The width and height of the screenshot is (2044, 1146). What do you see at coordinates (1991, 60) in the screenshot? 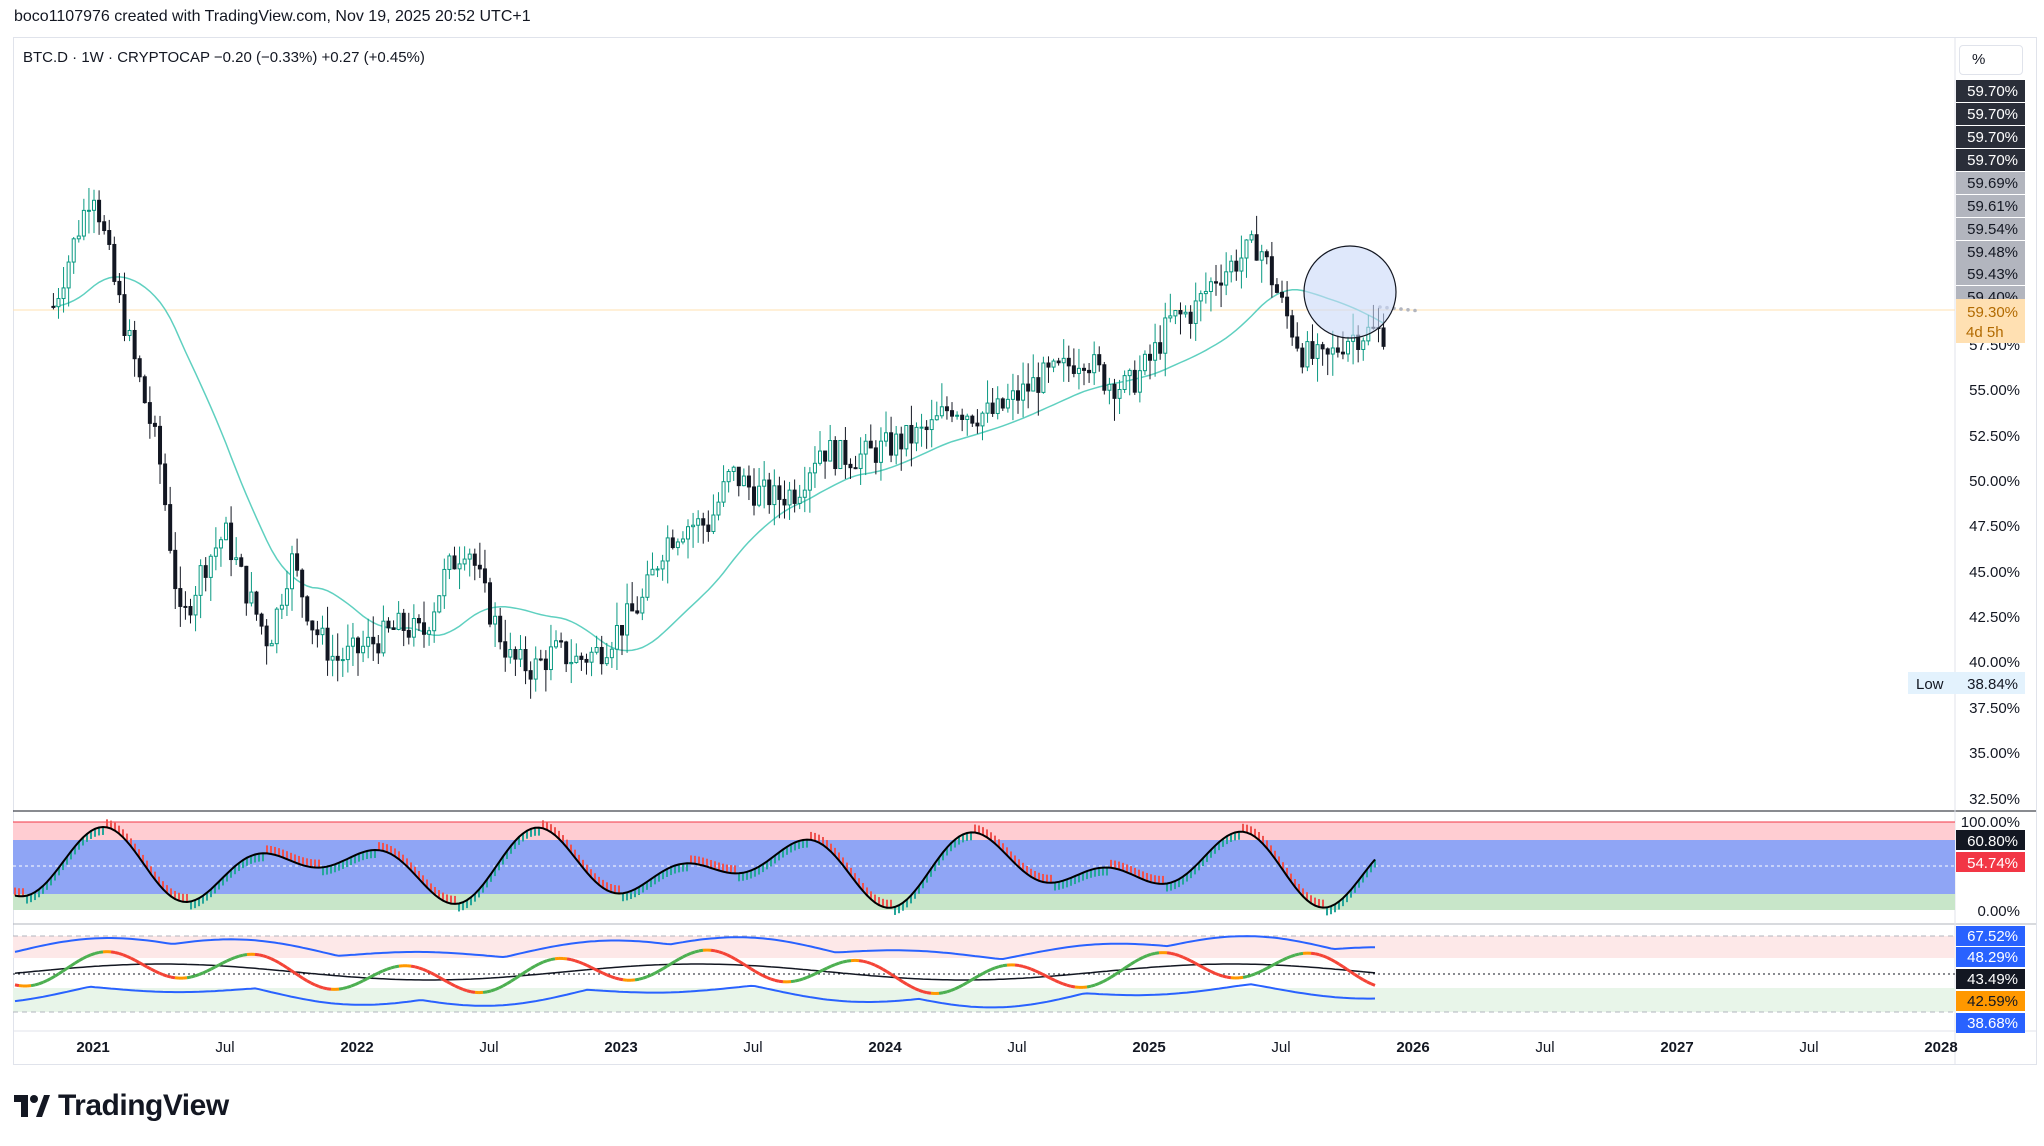
I see `percent-scale-button: %` at bounding box center [1991, 60].